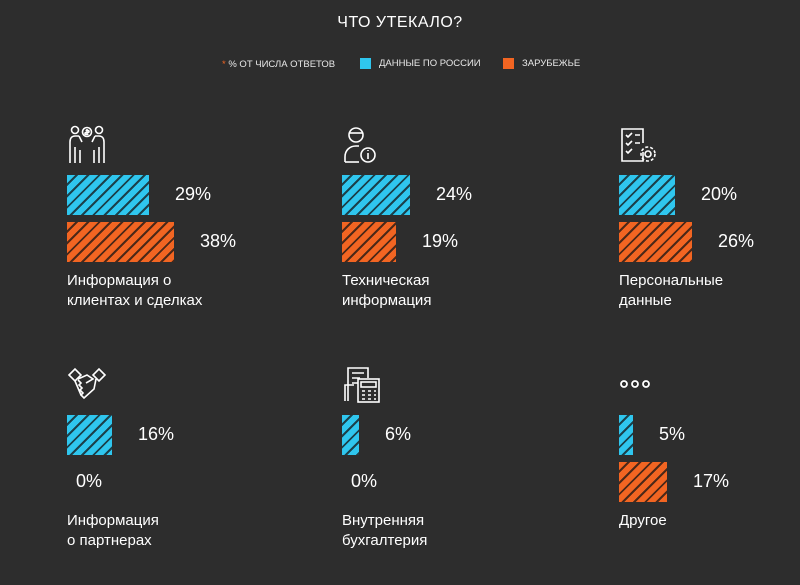  Describe the element at coordinates (736, 241) in the screenshot. I see `value-label-foreign: 26%` at that location.